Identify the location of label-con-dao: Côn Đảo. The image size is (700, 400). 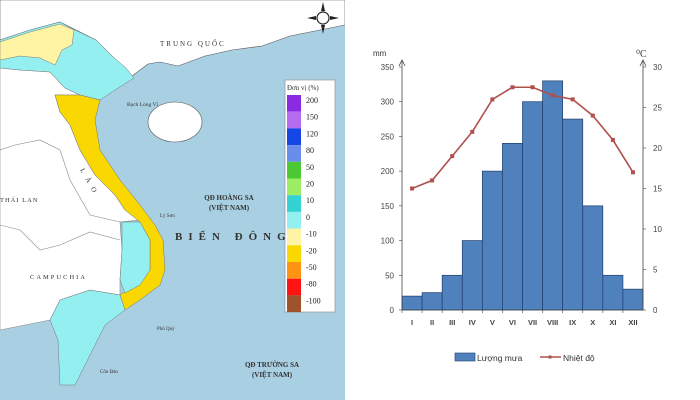
(109, 372).